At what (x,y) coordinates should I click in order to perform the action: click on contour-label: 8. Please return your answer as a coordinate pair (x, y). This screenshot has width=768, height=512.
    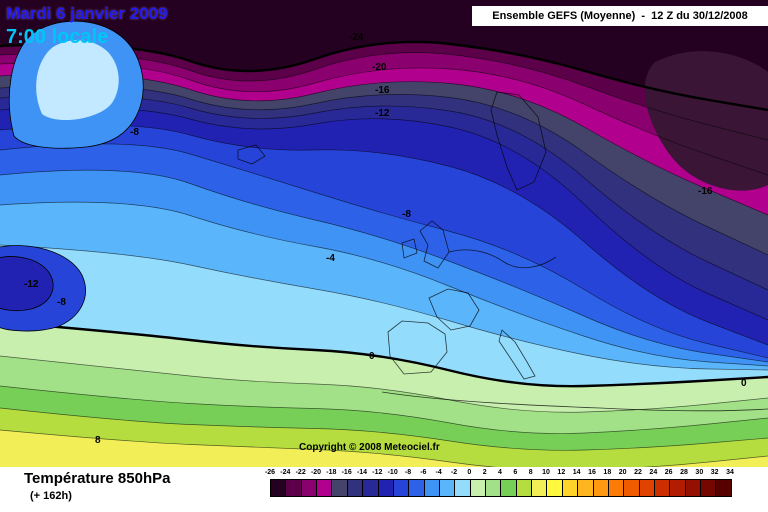
    Looking at the image, I should click on (98, 440).